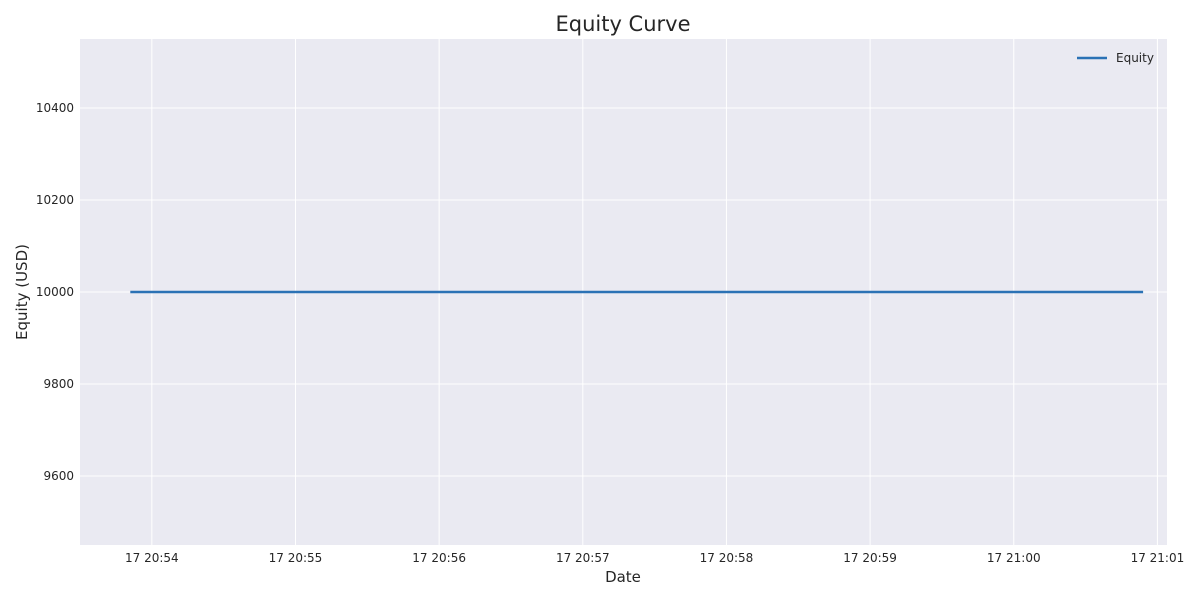  I want to click on x-tick-label: 17 20:55, so click(296, 558).